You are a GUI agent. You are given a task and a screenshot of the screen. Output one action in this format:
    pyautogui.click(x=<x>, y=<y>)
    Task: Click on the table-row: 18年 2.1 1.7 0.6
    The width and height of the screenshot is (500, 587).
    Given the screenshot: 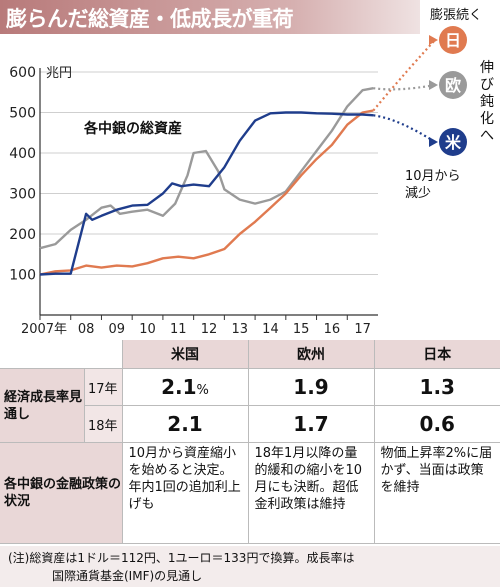 What is the action you would take?
    pyautogui.click(x=250, y=424)
    